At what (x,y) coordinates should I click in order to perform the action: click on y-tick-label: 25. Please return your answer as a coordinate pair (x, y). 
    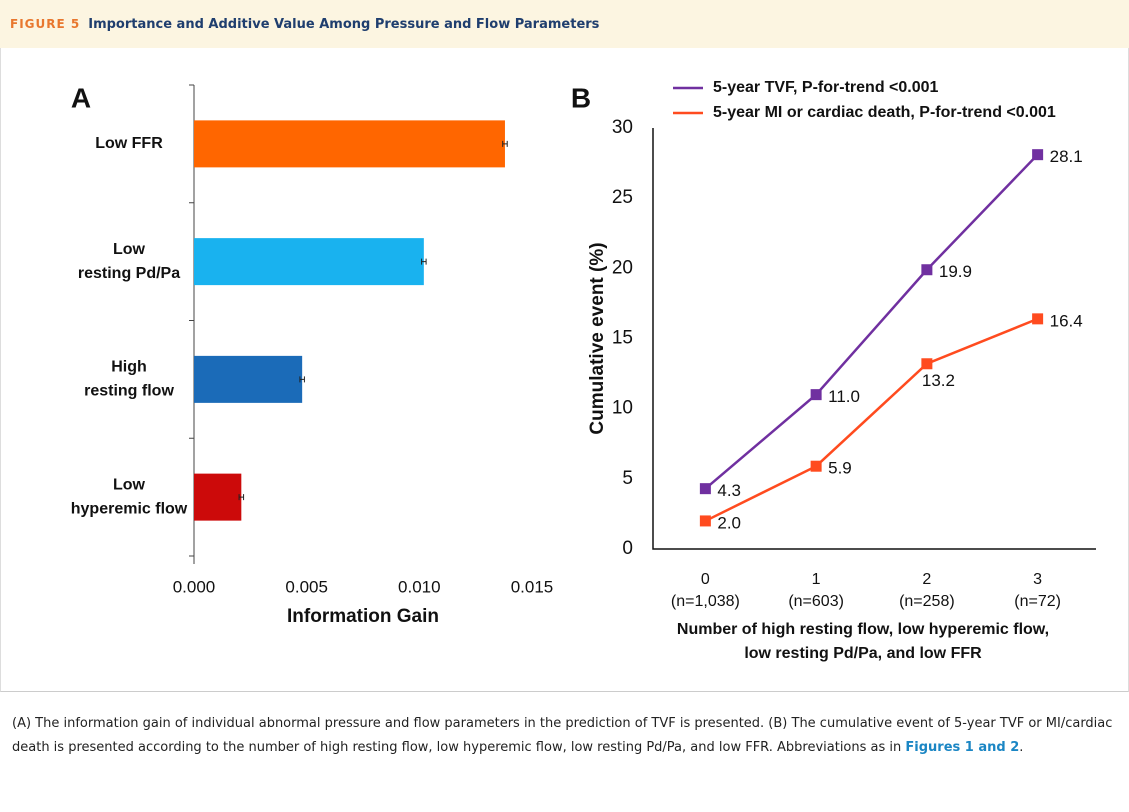
    Looking at the image, I should click on (622, 197).